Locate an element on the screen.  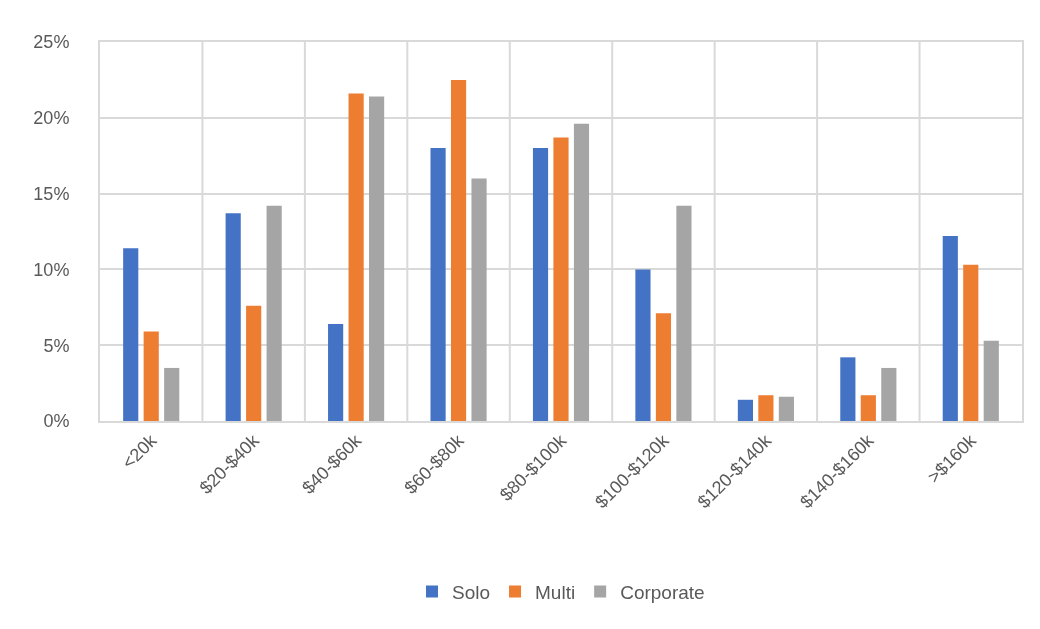
legend-label: Solo is located at coordinates (471, 592).